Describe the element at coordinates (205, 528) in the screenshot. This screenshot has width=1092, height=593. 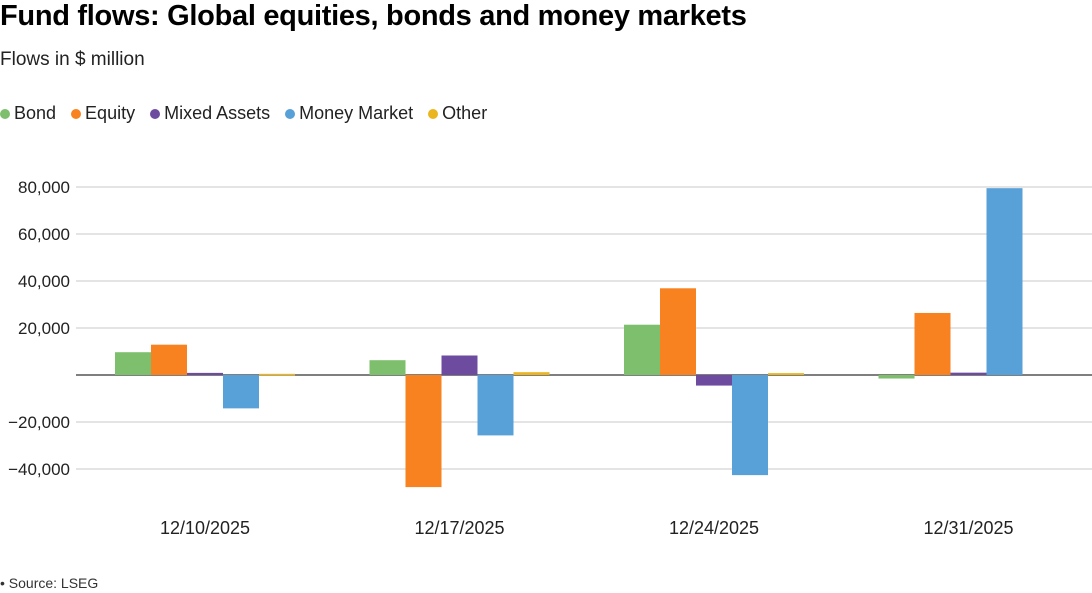
I see `x-tick-label: 12/10/2025` at that location.